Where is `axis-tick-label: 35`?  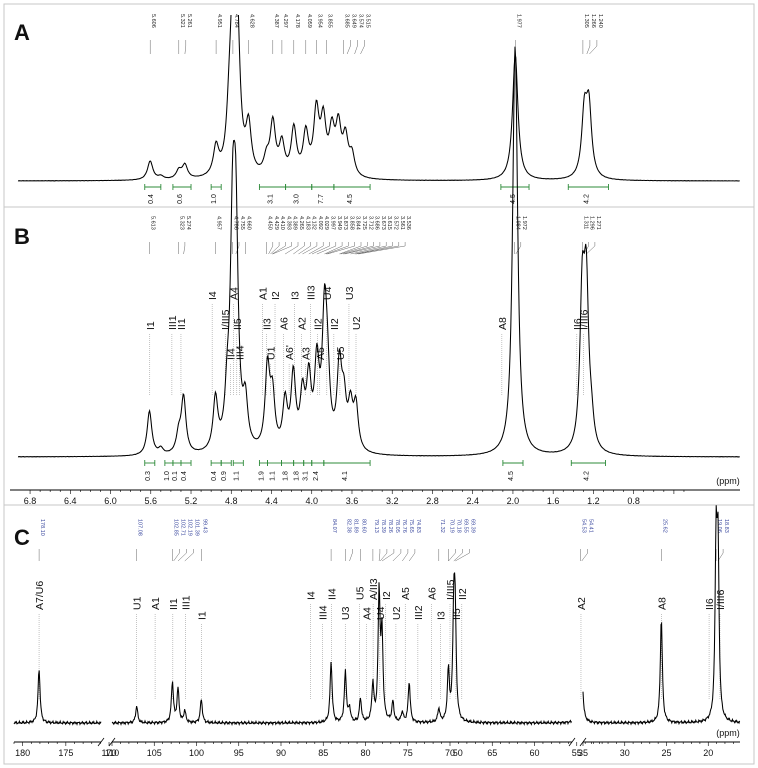 axis-tick-label: 35 is located at coordinates (583, 753).